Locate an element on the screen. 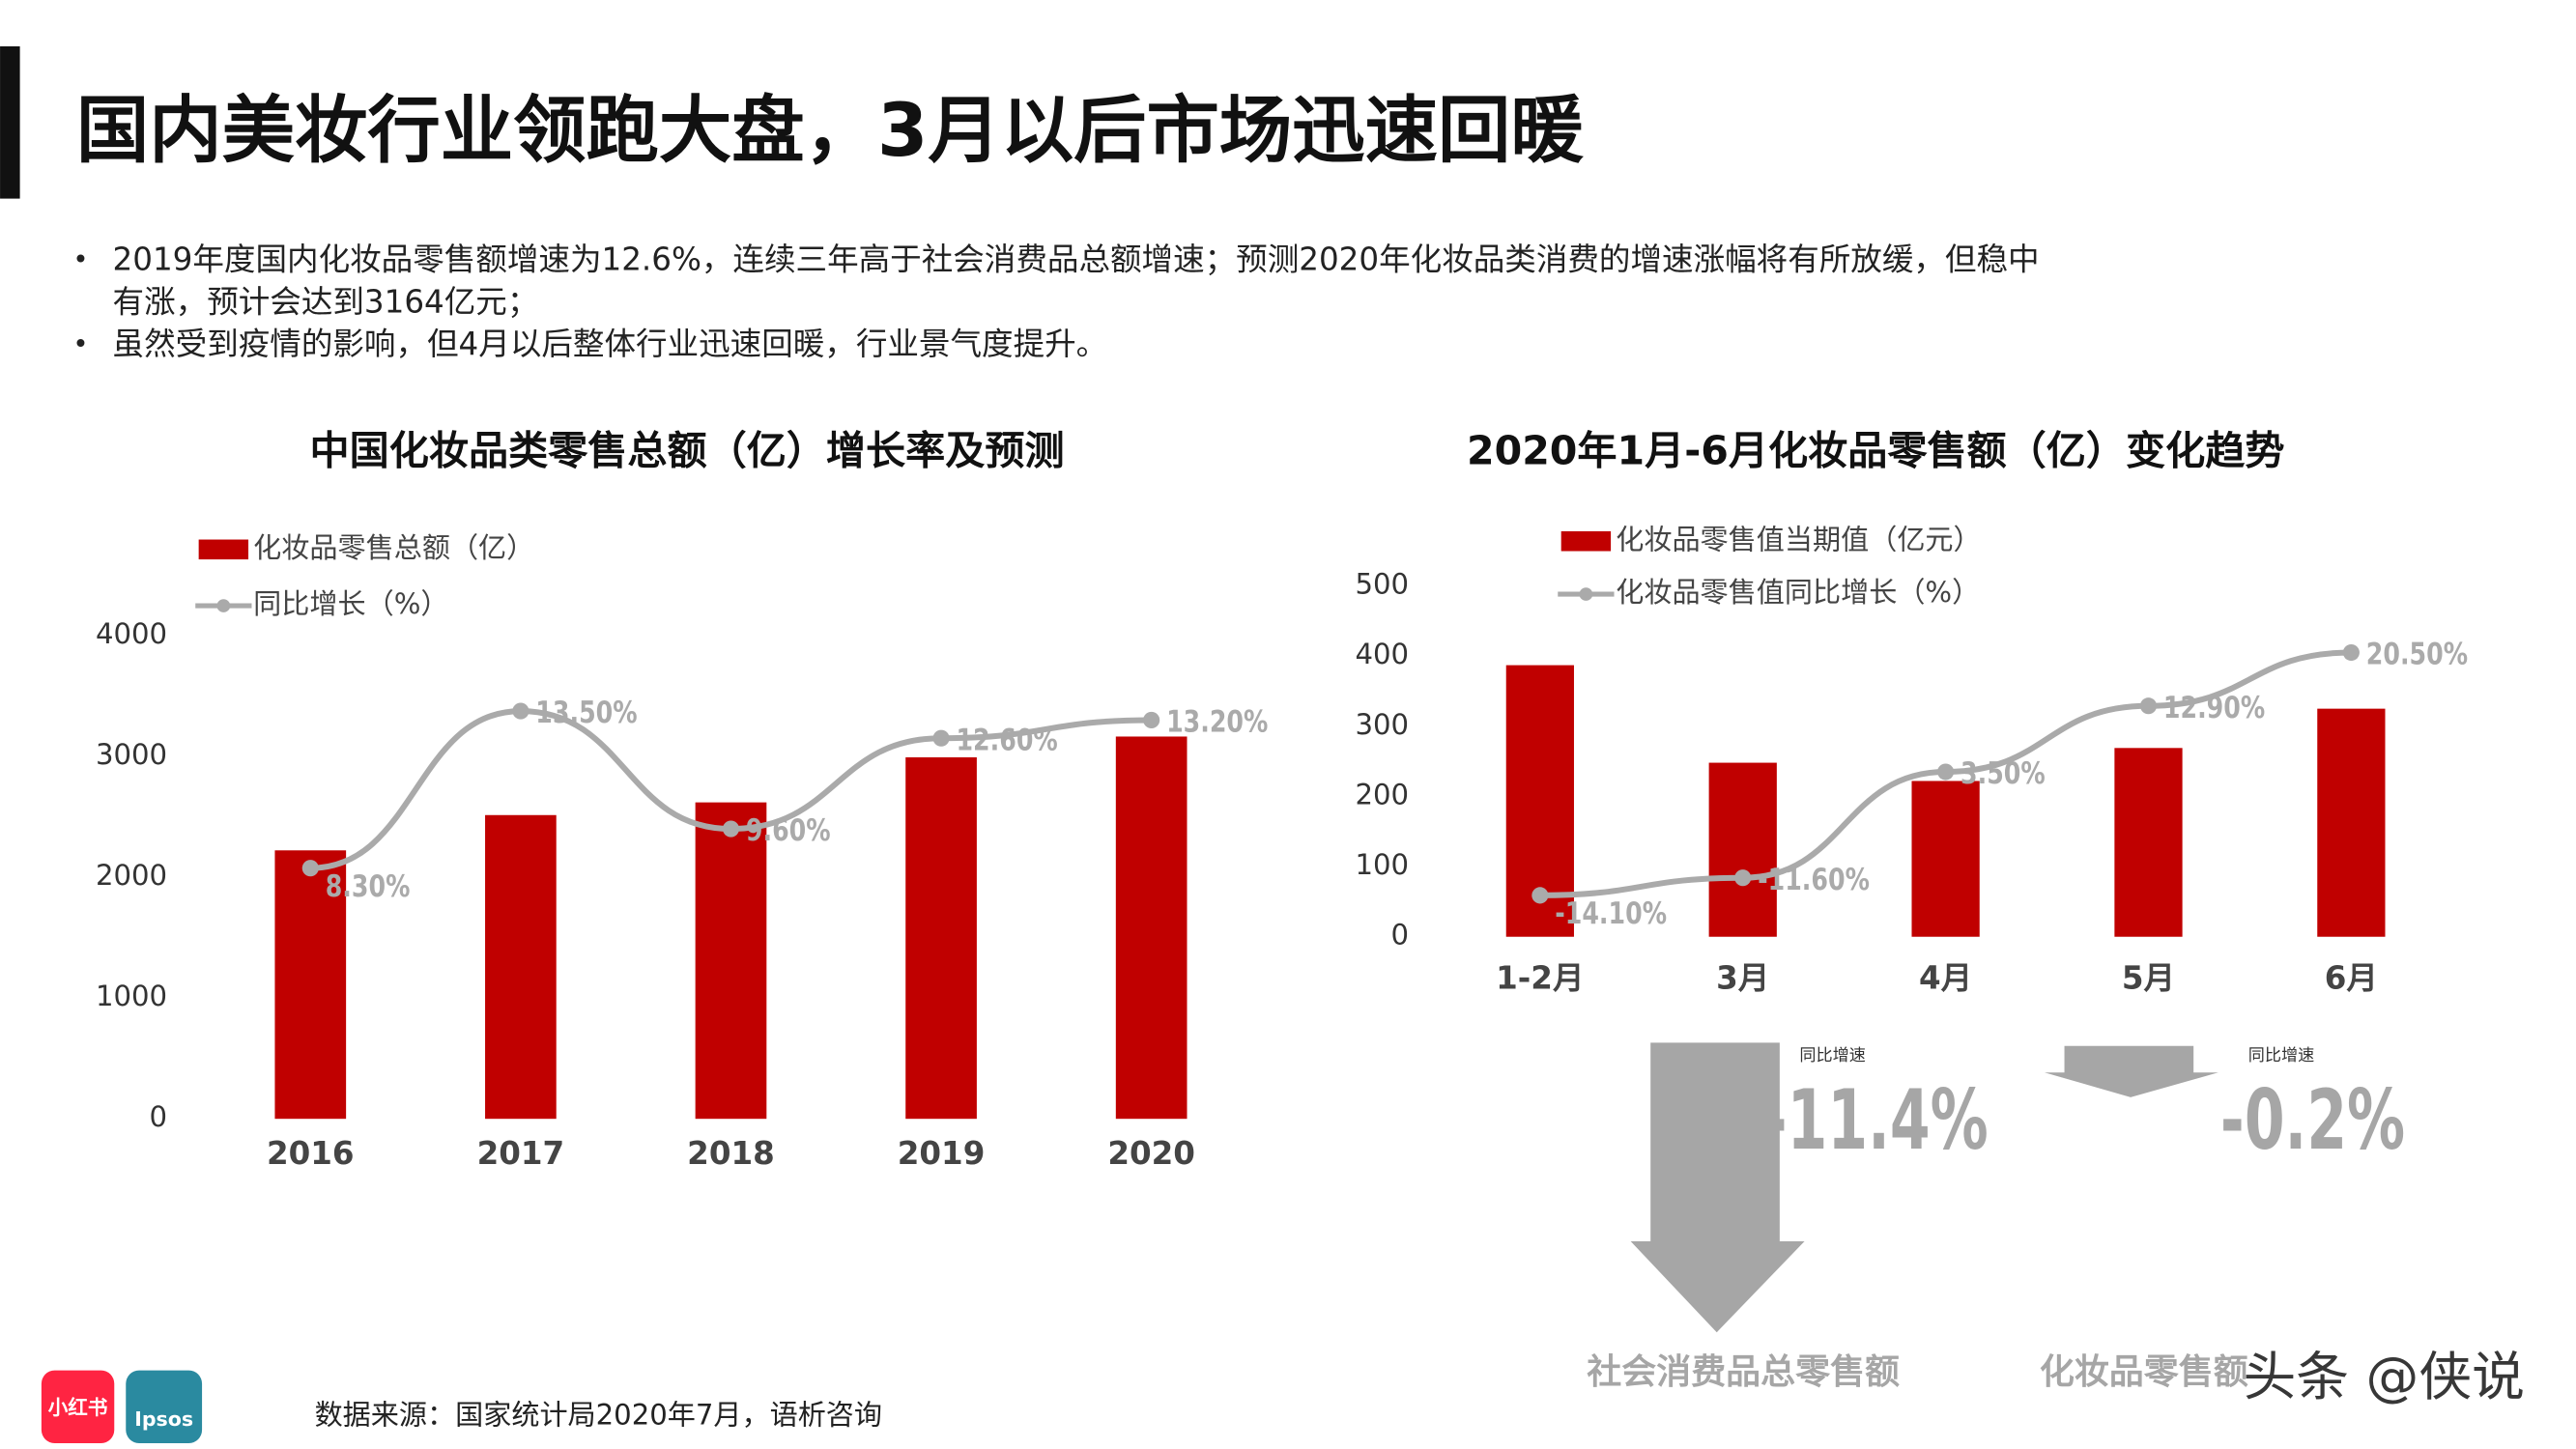  y-tick-label: 500 is located at coordinates (1383, 584).